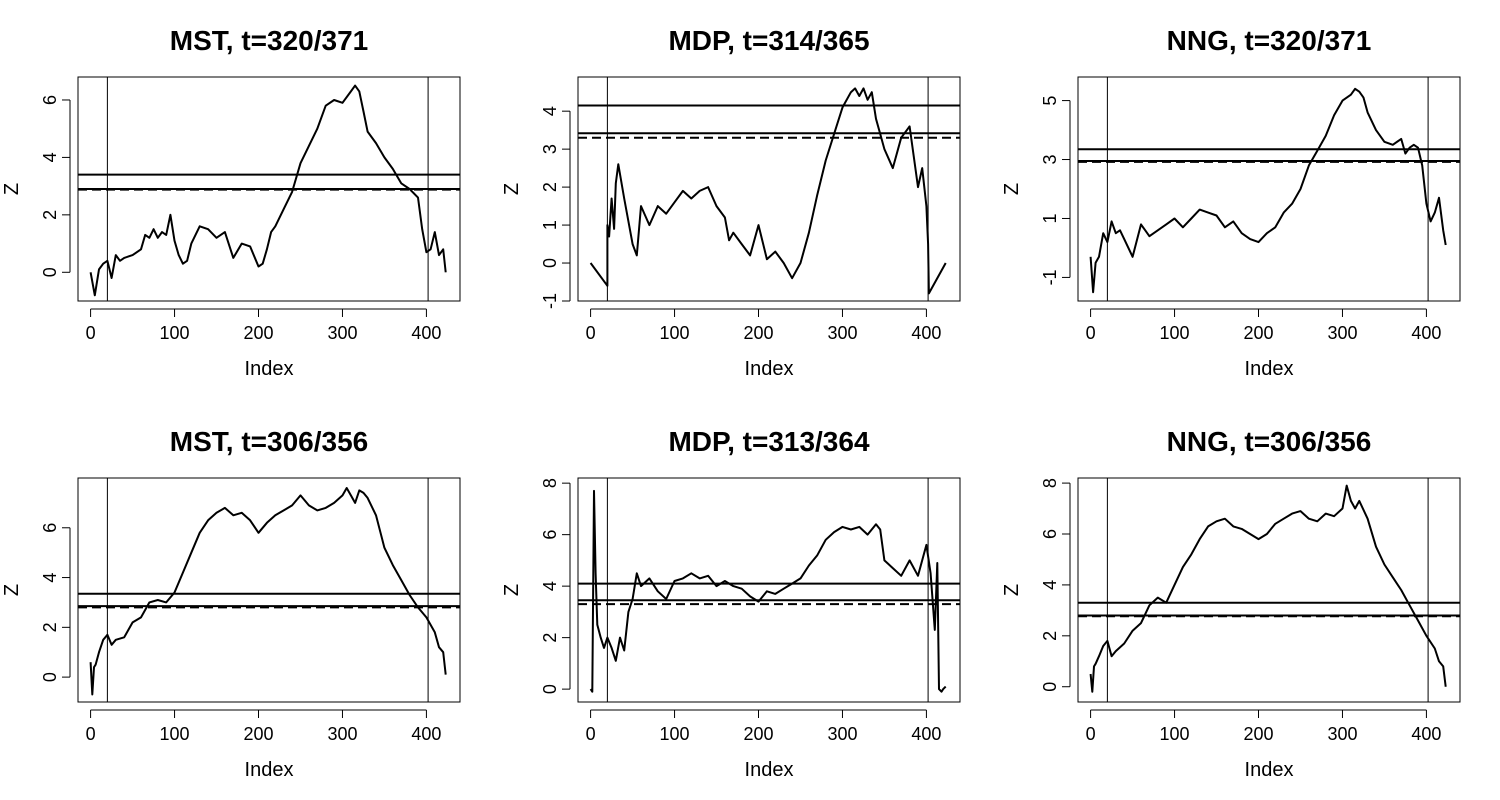 This screenshot has width=1500, height=800. I want to click on panel-3: NNG, t=320/371 0 100 200 300 400 -1 1 3 5 Index Z, so click(1231, 202).